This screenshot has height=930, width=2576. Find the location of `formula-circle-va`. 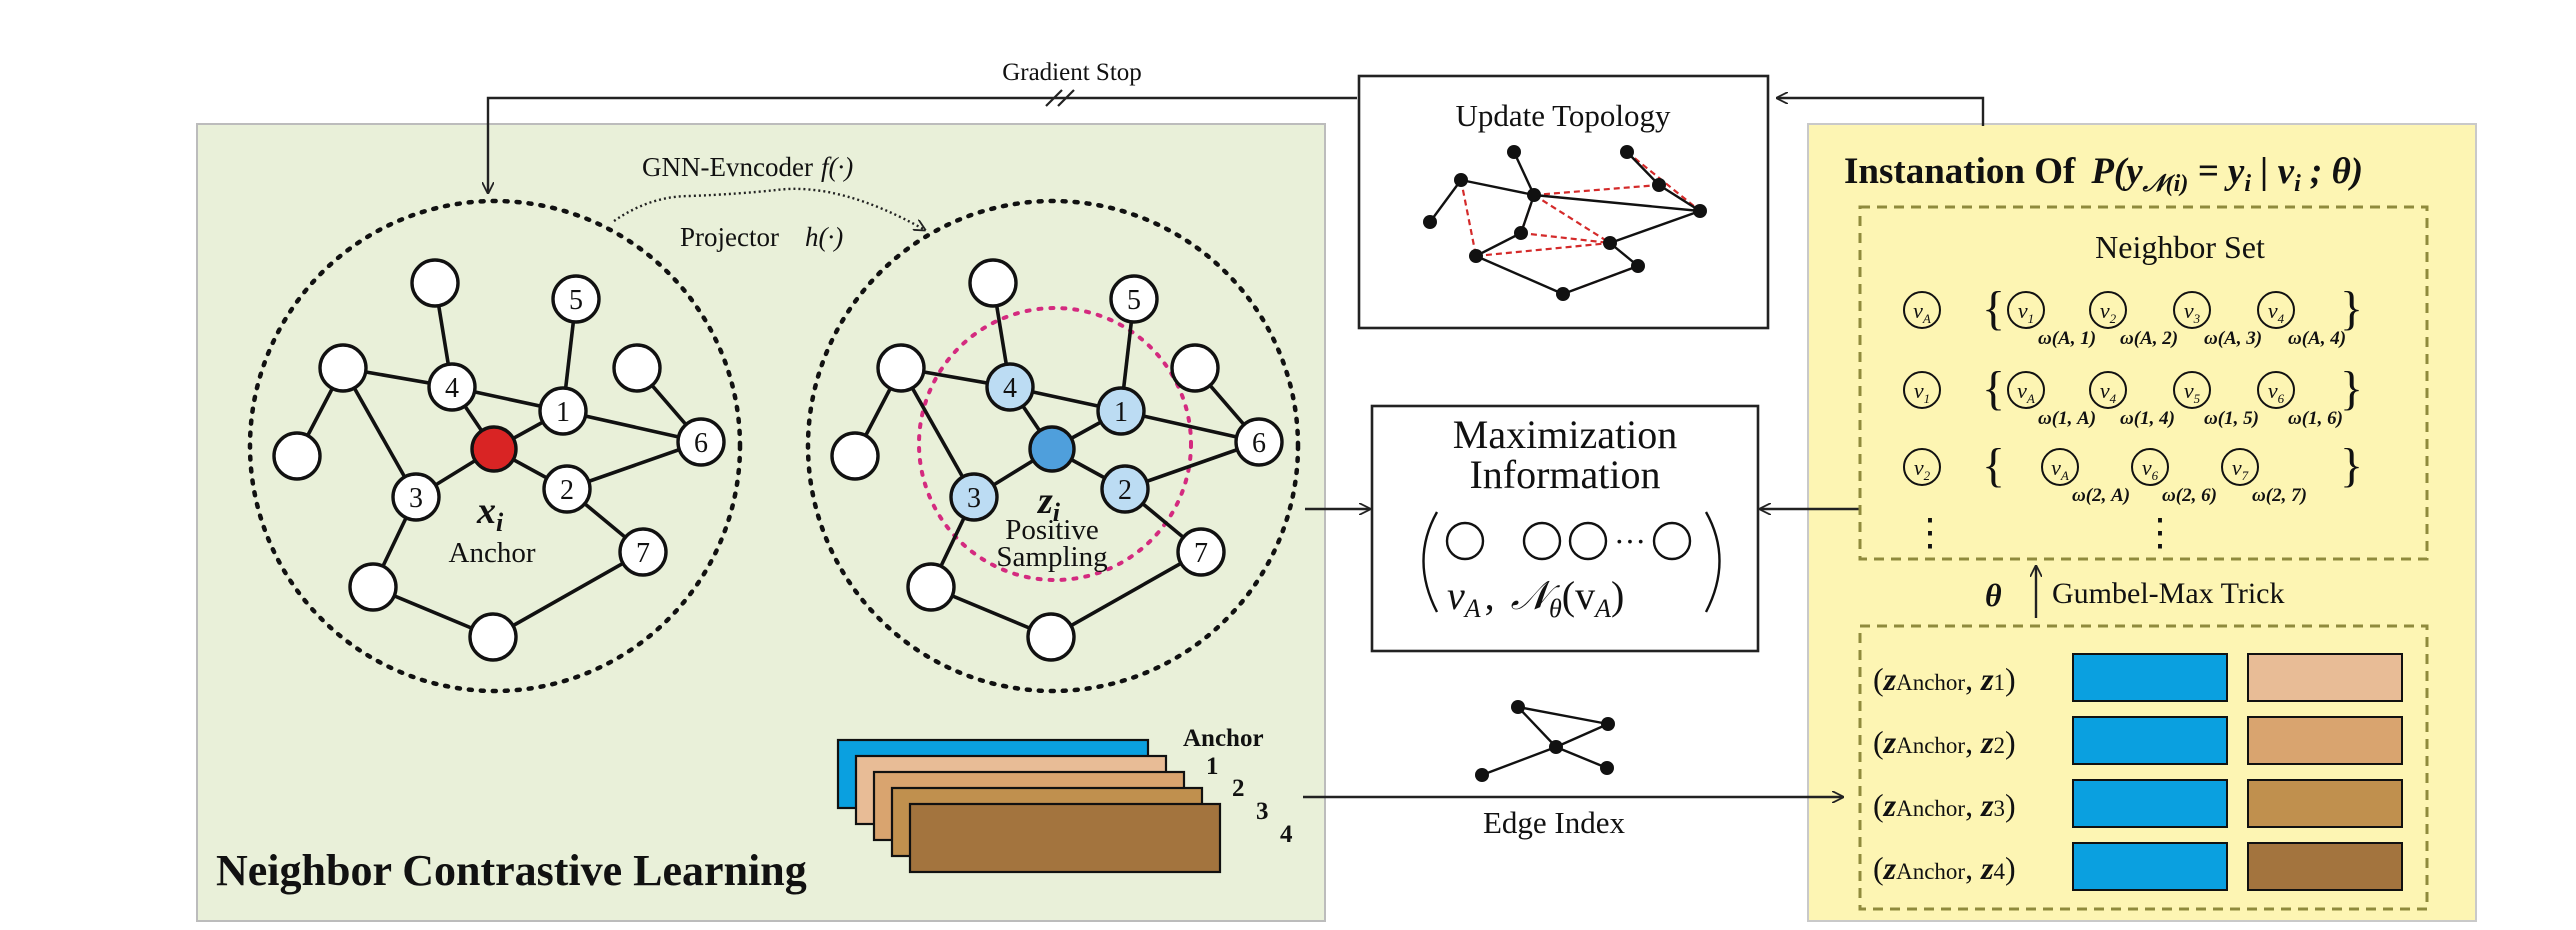

formula-circle-va is located at coordinates (1465, 541).